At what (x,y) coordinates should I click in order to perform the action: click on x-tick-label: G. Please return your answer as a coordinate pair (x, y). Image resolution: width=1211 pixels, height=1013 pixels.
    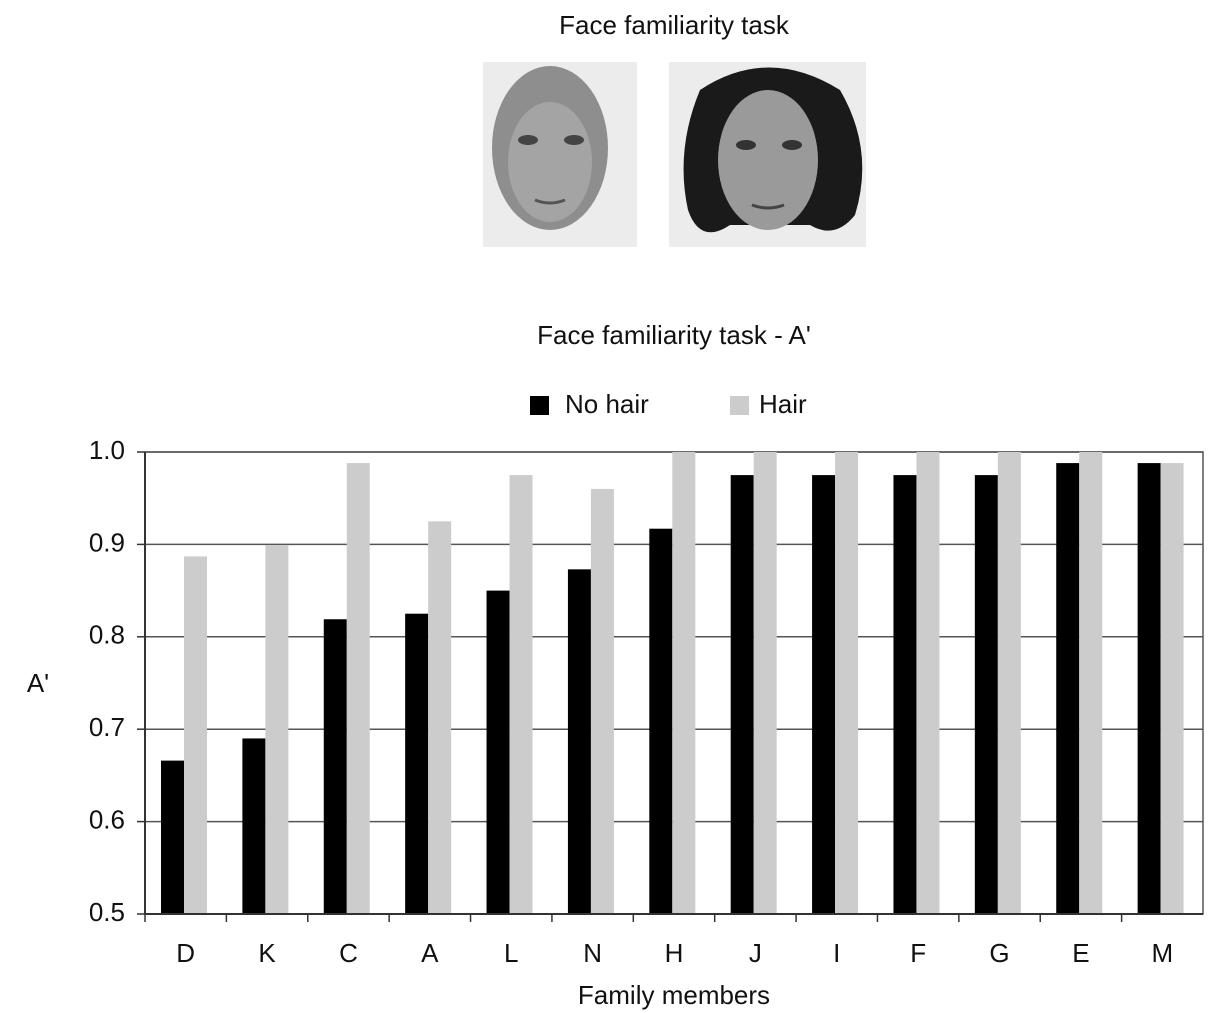
    Looking at the image, I should click on (999, 953).